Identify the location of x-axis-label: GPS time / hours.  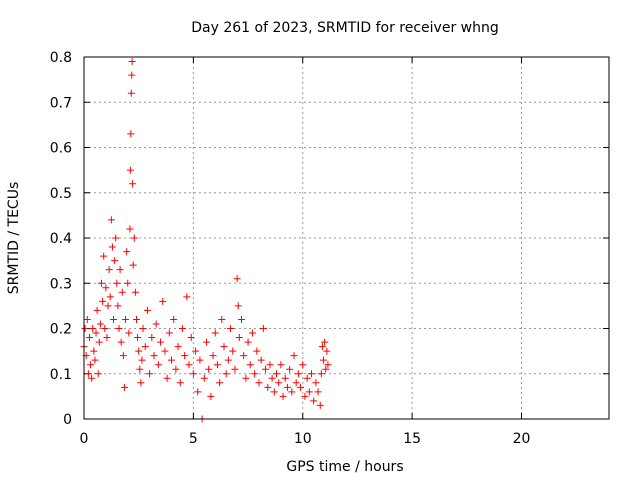
(344, 467).